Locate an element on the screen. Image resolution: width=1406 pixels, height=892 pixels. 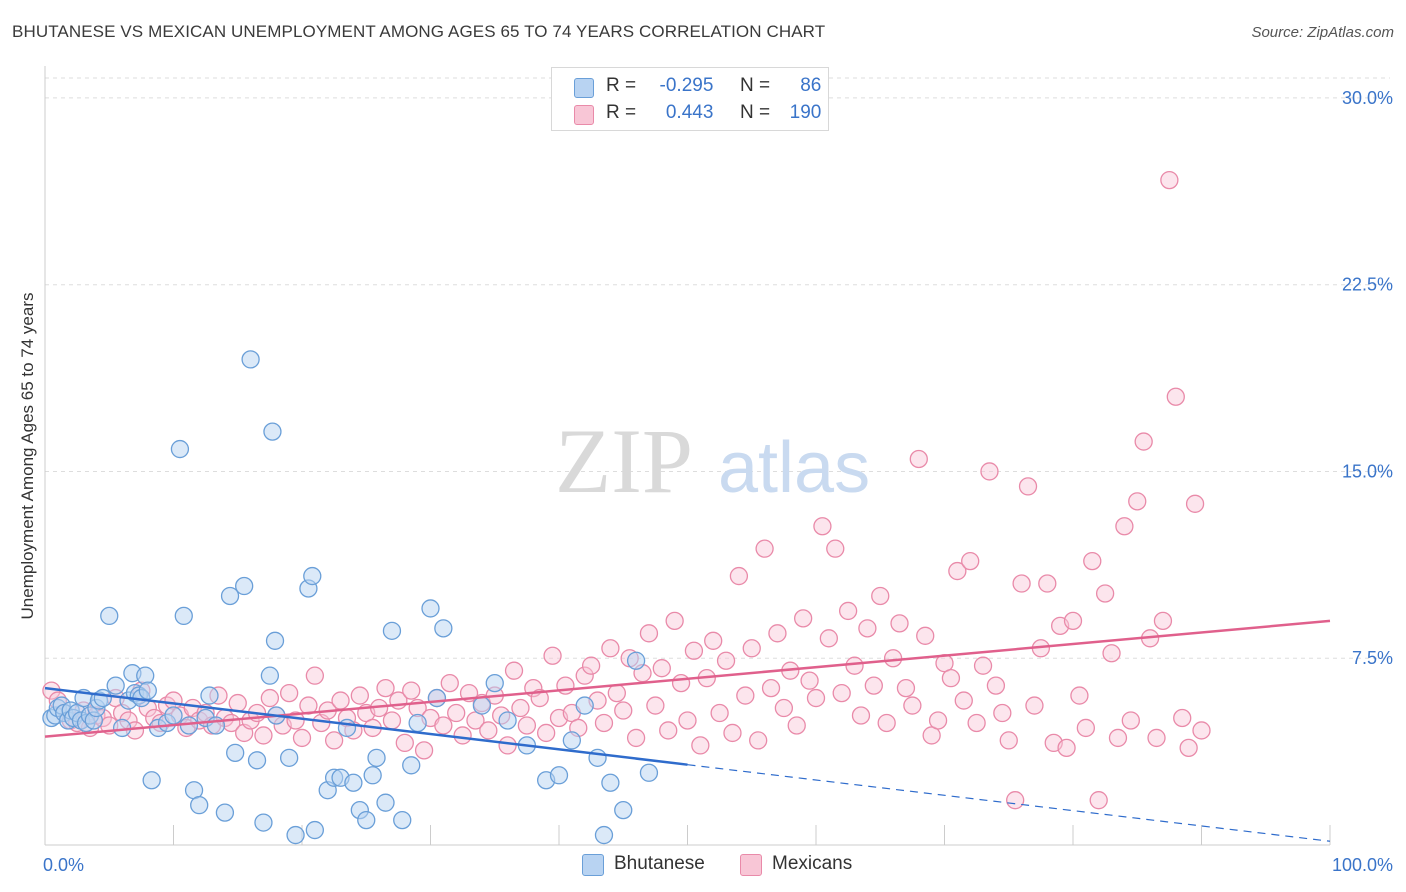
mexicans-trend-line is located at coordinates (687, 678).